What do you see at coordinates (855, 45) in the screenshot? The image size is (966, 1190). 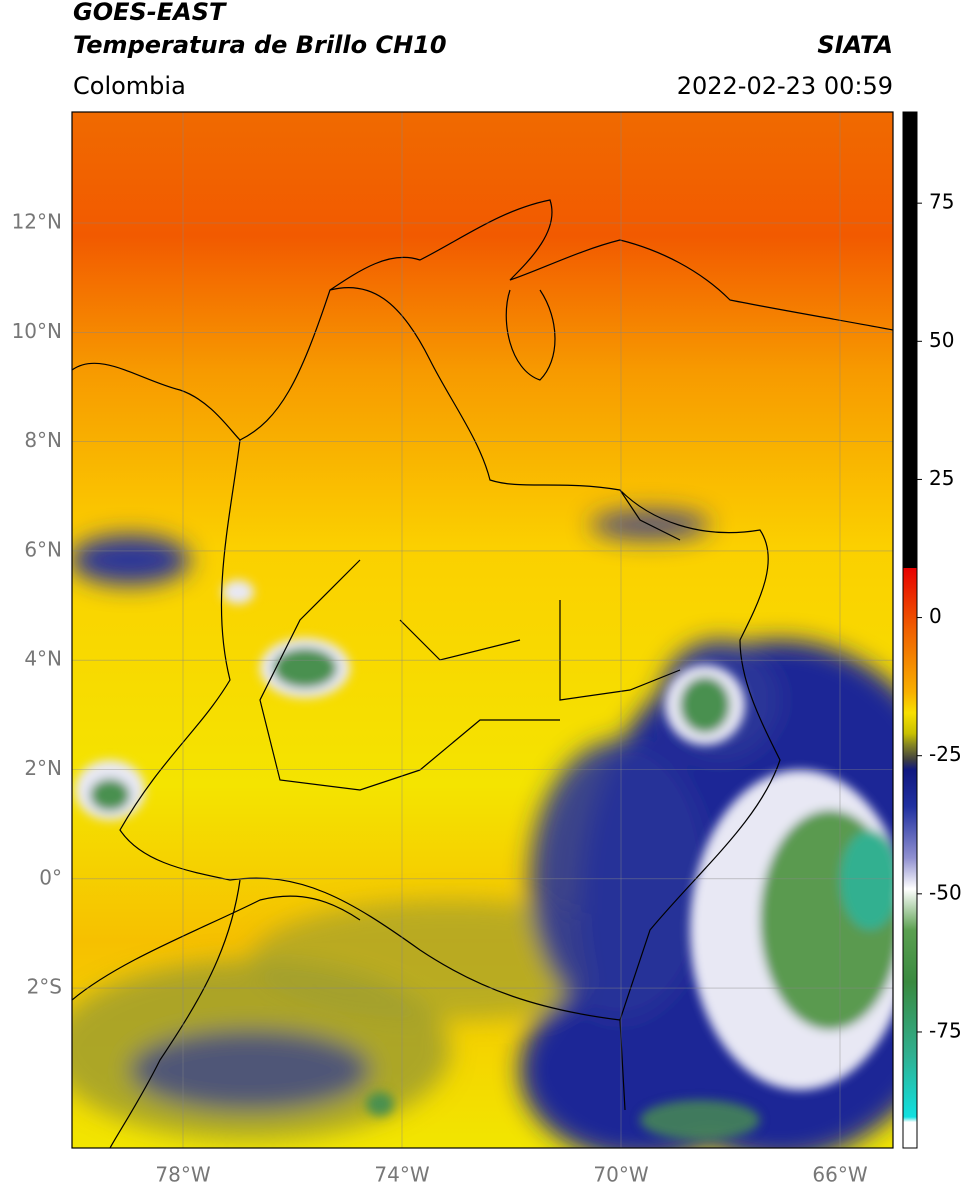 I see `source: SIATA` at bounding box center [855, 45].